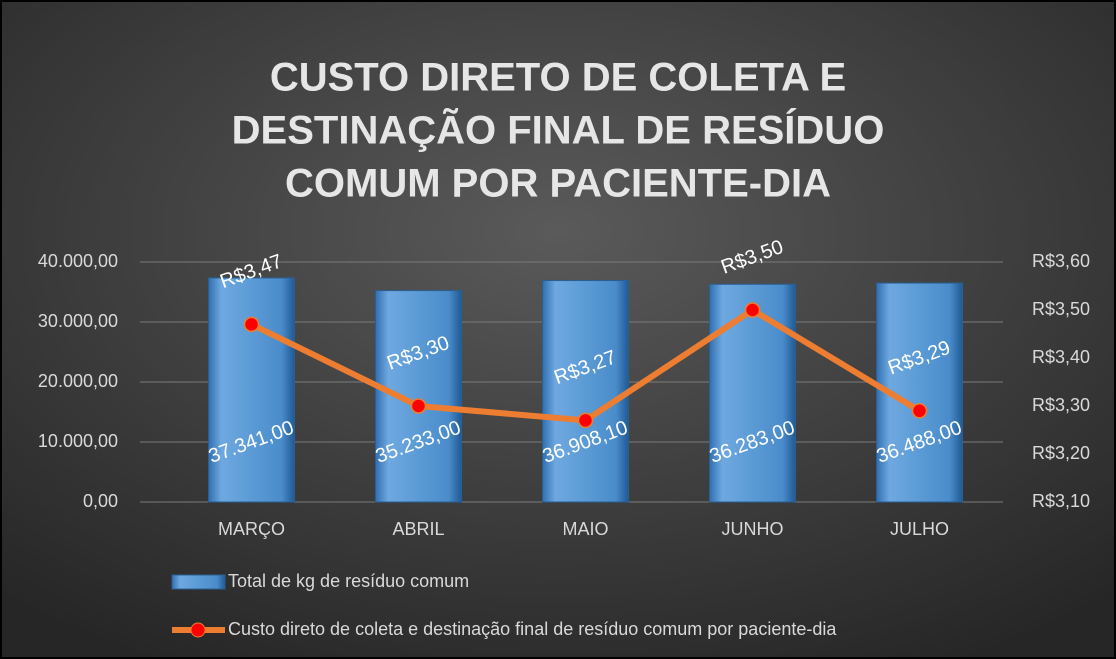 Image resolution: width=1116 pixels, height=659 pixels. I want to click on y2-tick-label: R$3,30, so click(1061, 405).